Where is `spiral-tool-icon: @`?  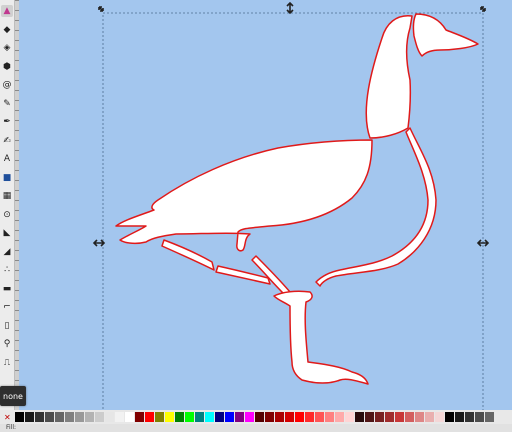 spiral-tool-icon: @ is located at coordinates (7, 85).